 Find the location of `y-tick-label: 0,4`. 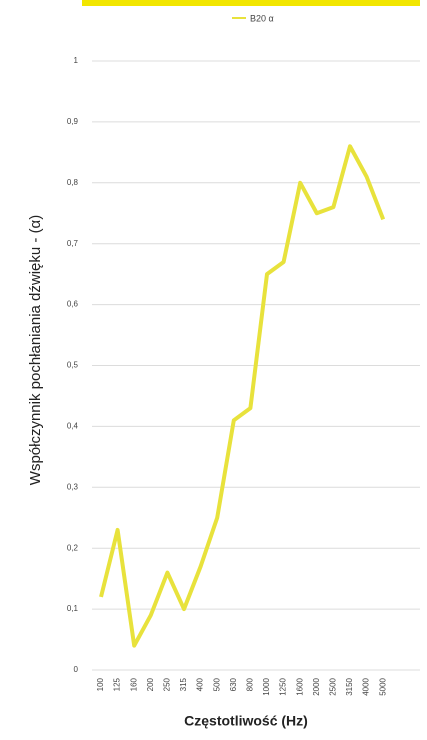

y-tick-label: 0,4 is located at coordinates (73, 426).